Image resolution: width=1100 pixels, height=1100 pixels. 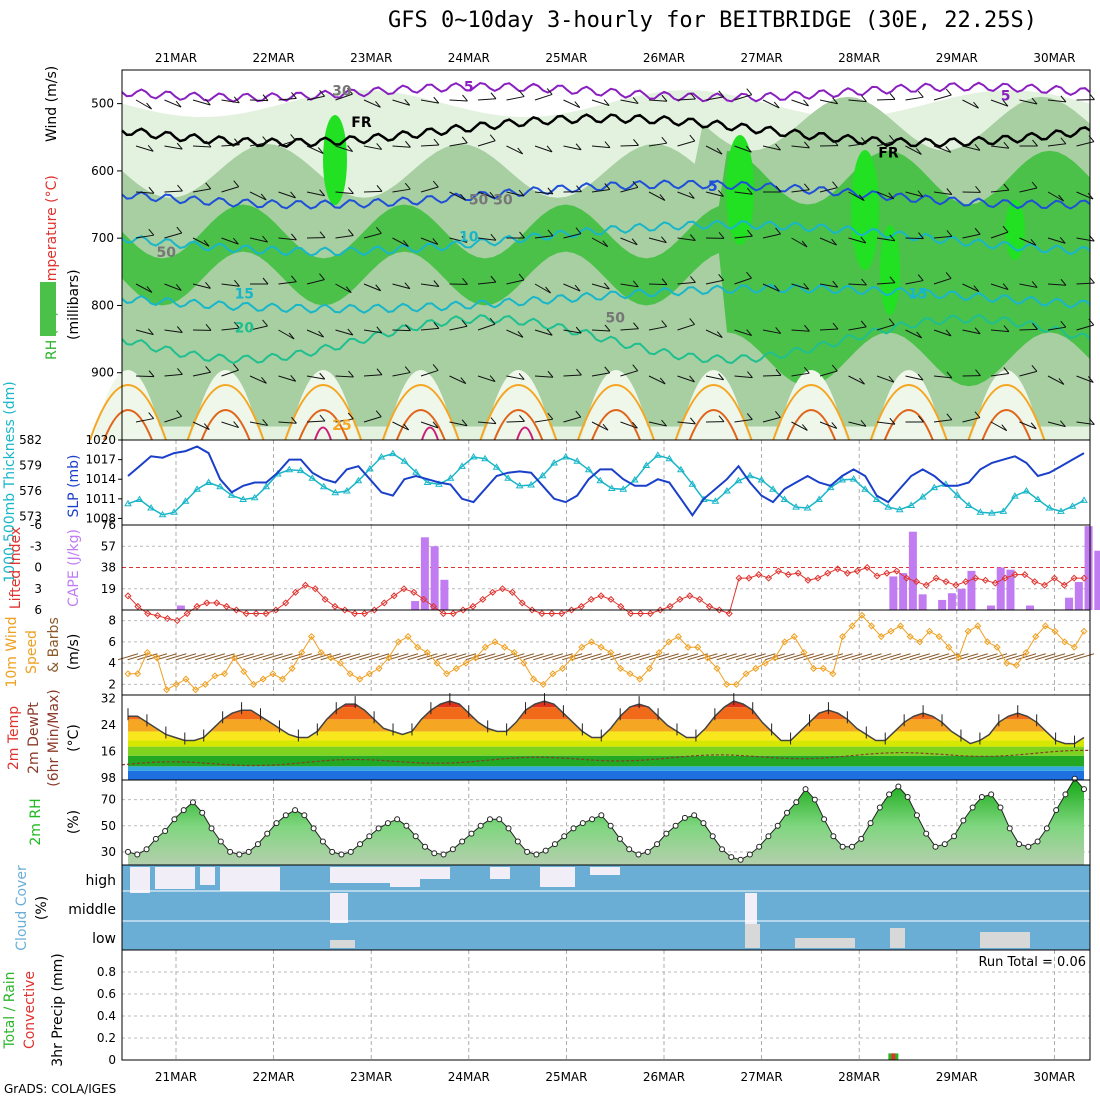 What do you see at coordinates (74, 304) in the screenshot?
I see `ylabel-units: (millibars)` at bounding box center [74, 304].